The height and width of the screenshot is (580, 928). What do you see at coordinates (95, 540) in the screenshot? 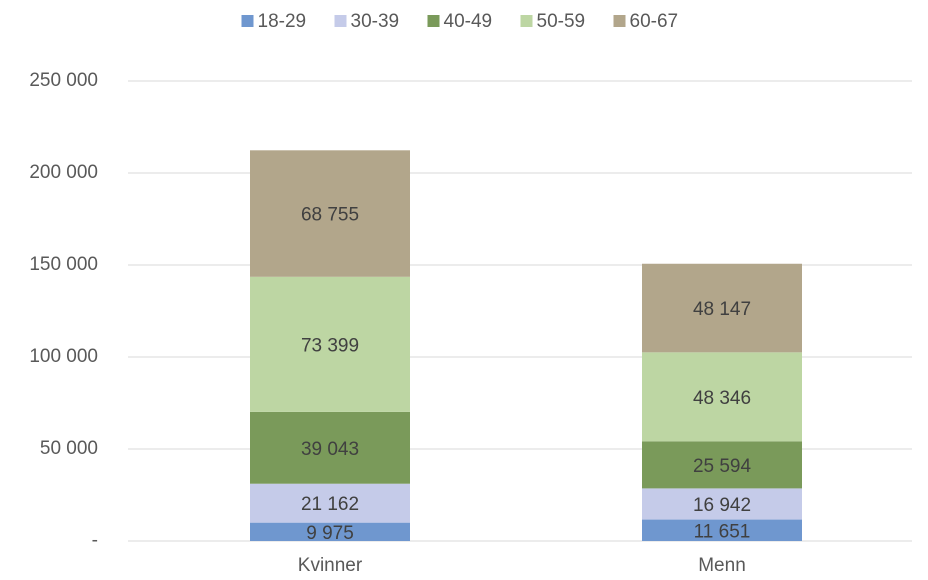
I see `y-tick-label: -` at bounding box center [95, 540].